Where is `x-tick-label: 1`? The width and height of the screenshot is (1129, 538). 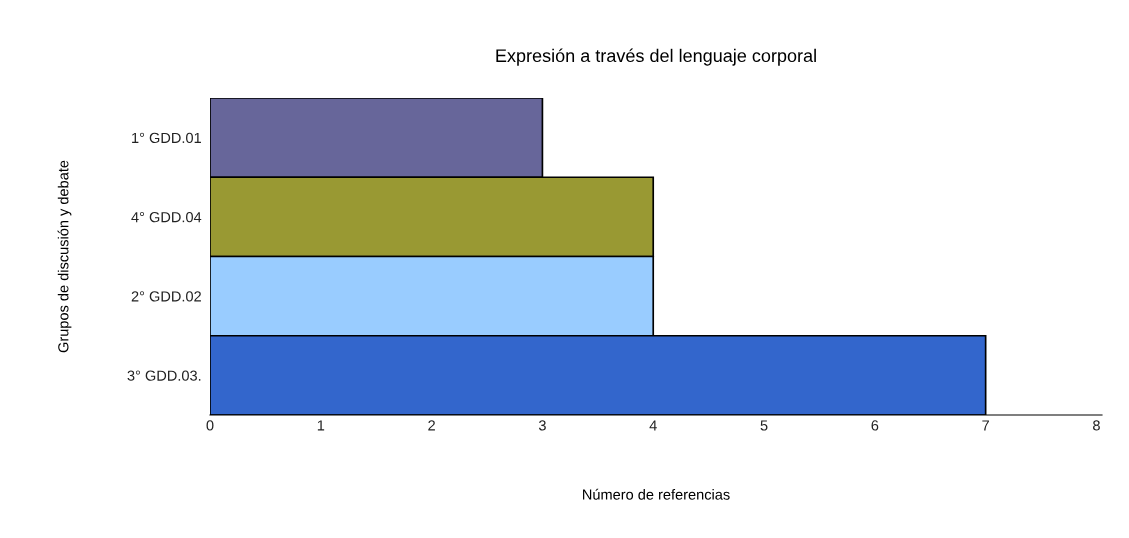
x-tick-label: 1 is located at coordinates (321, 425).